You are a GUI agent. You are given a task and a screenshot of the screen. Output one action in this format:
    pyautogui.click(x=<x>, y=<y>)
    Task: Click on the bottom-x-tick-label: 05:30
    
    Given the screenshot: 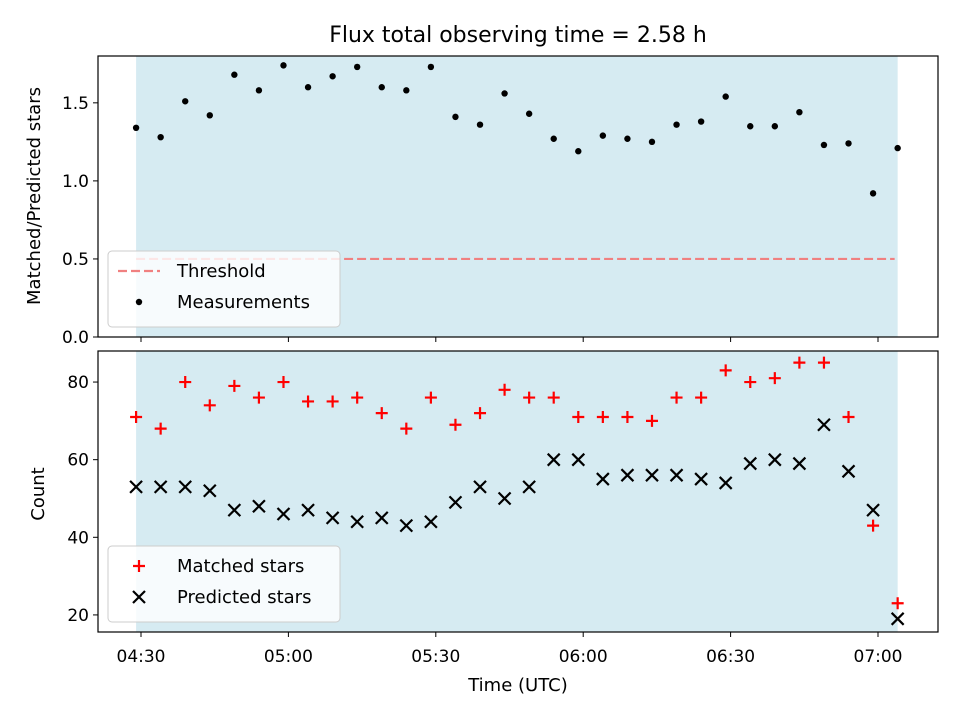 What is the action you would take?
    pyautogui.click(x=435, y=657)
    